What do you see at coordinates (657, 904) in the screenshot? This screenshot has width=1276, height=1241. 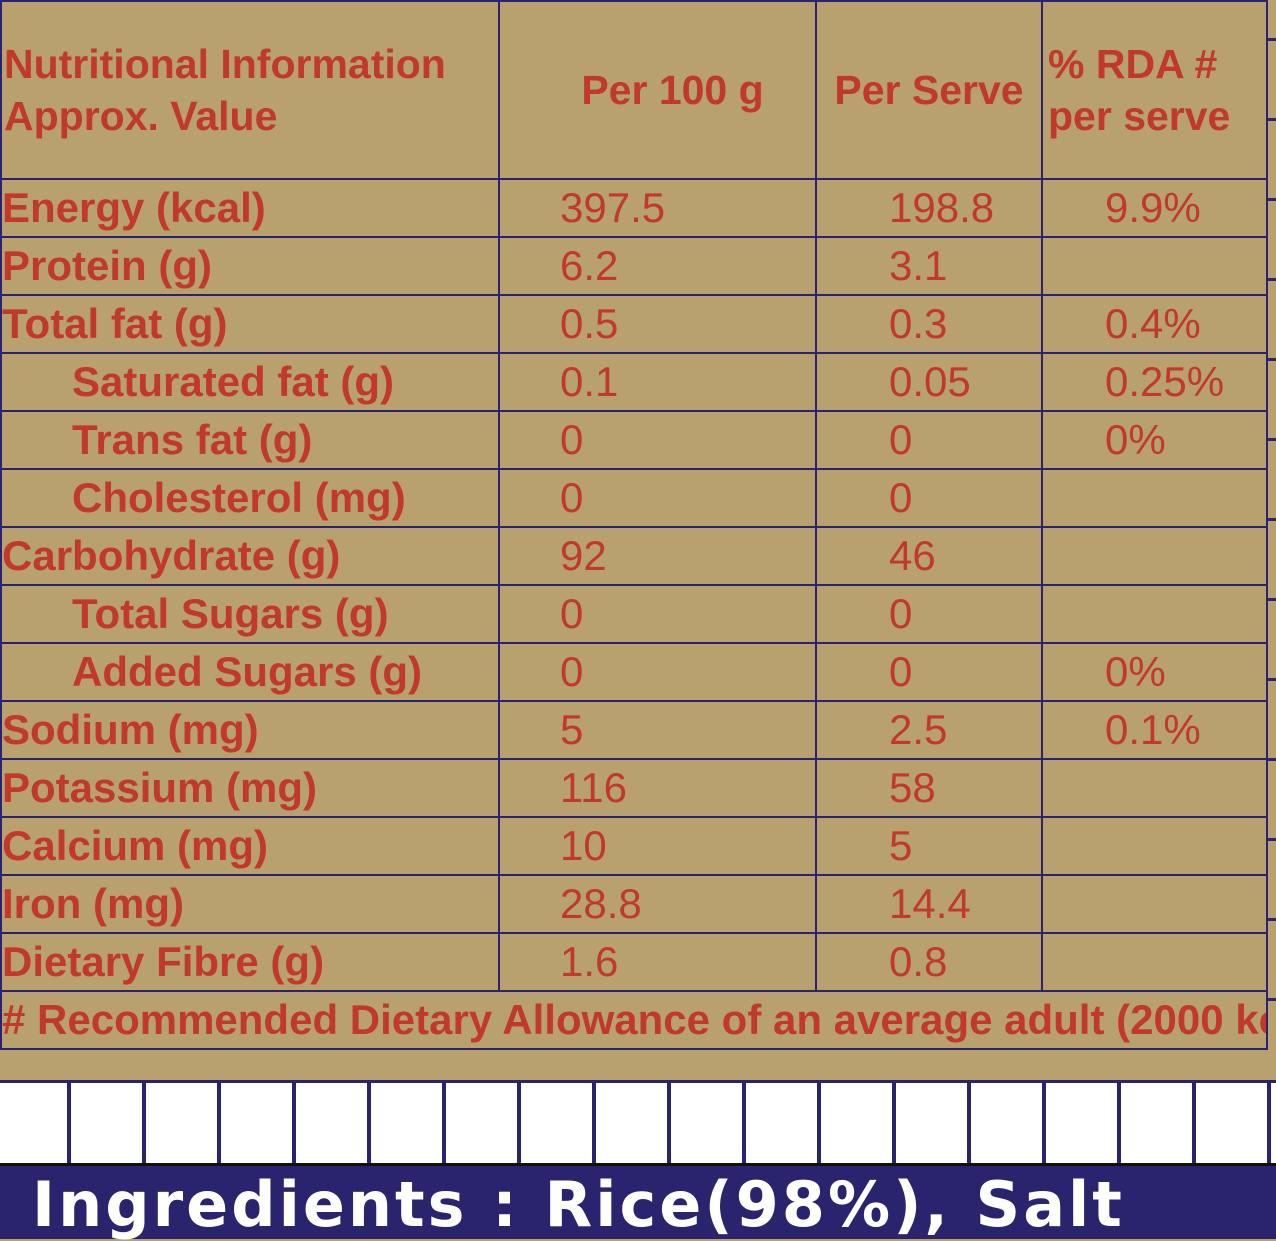 I see `value-per-100g: 28.8` at bounding box center [657, 904].